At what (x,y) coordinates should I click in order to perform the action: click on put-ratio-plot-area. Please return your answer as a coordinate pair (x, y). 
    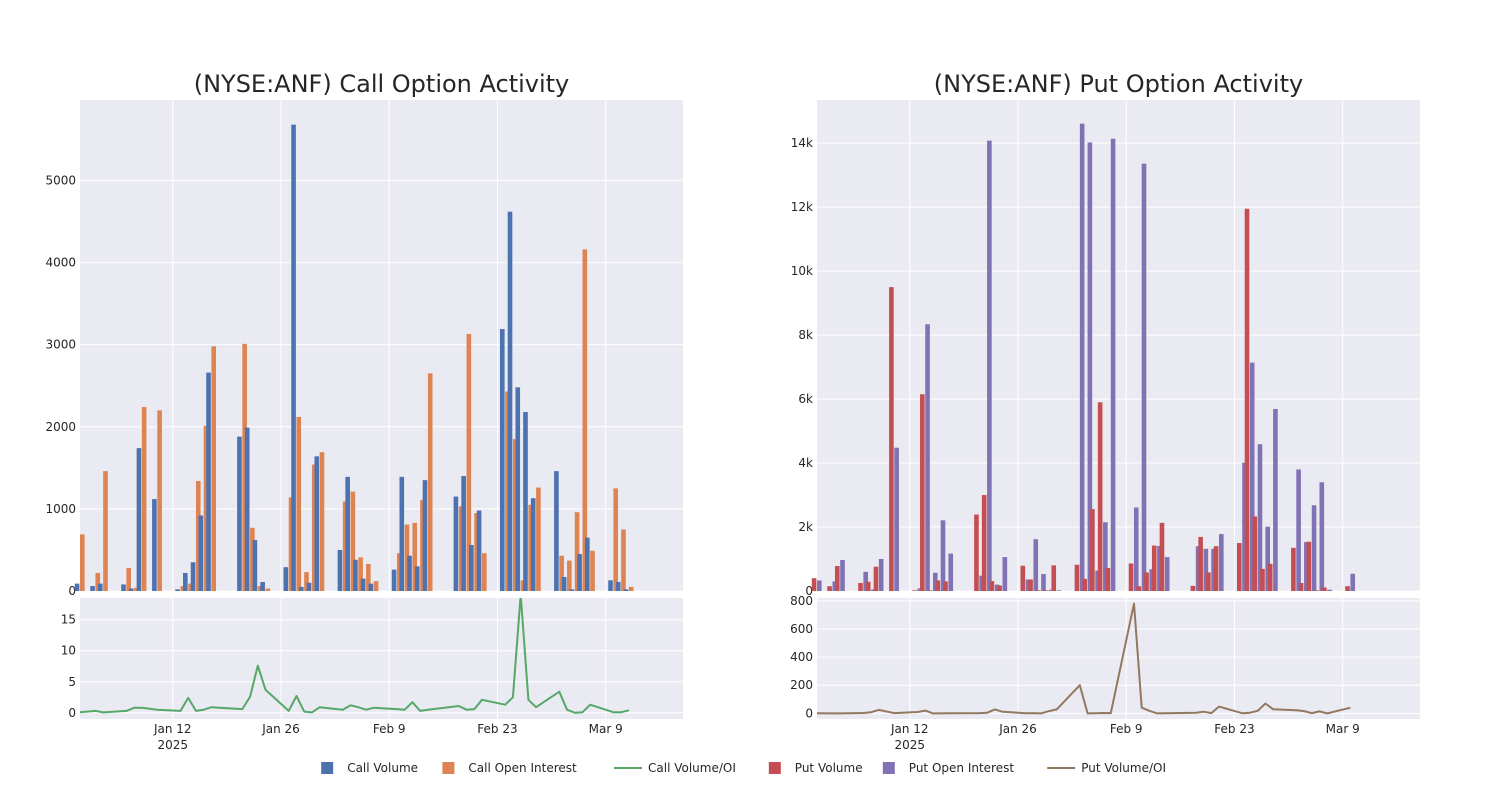
    Looking at the image, I should click on (1118, 658).